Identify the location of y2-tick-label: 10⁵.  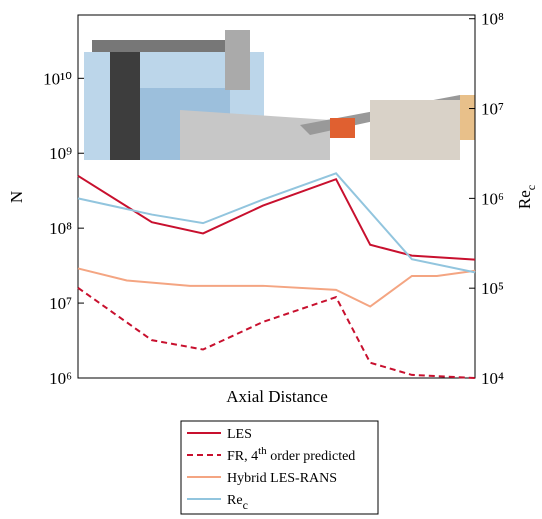
(492, 288).